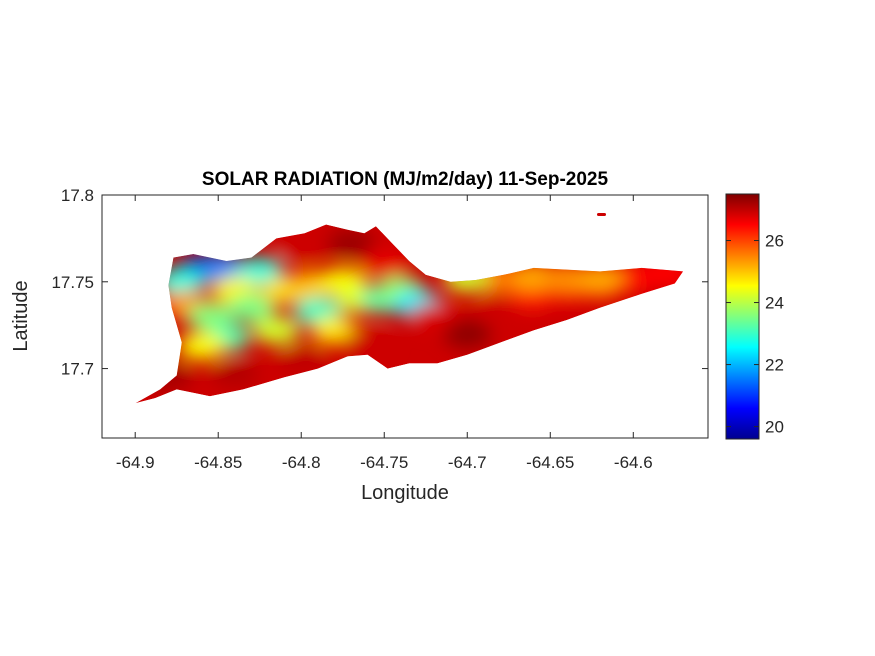 This screenshot has height=656, width=875. I want to click on x-tick-label: -64.85, so click(218, 462).